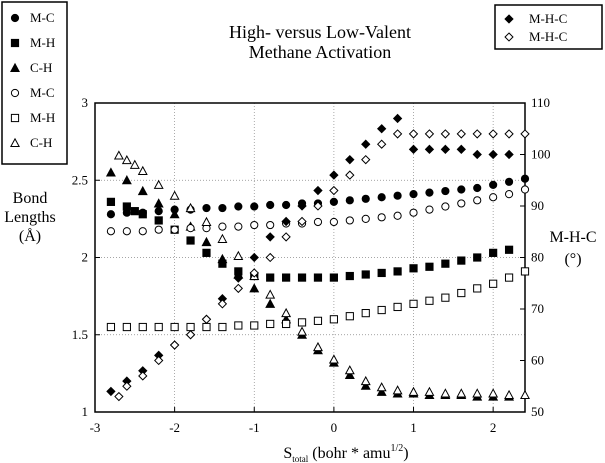  I want to click on y-left-label-line-3: (Å), so click(30, 236).